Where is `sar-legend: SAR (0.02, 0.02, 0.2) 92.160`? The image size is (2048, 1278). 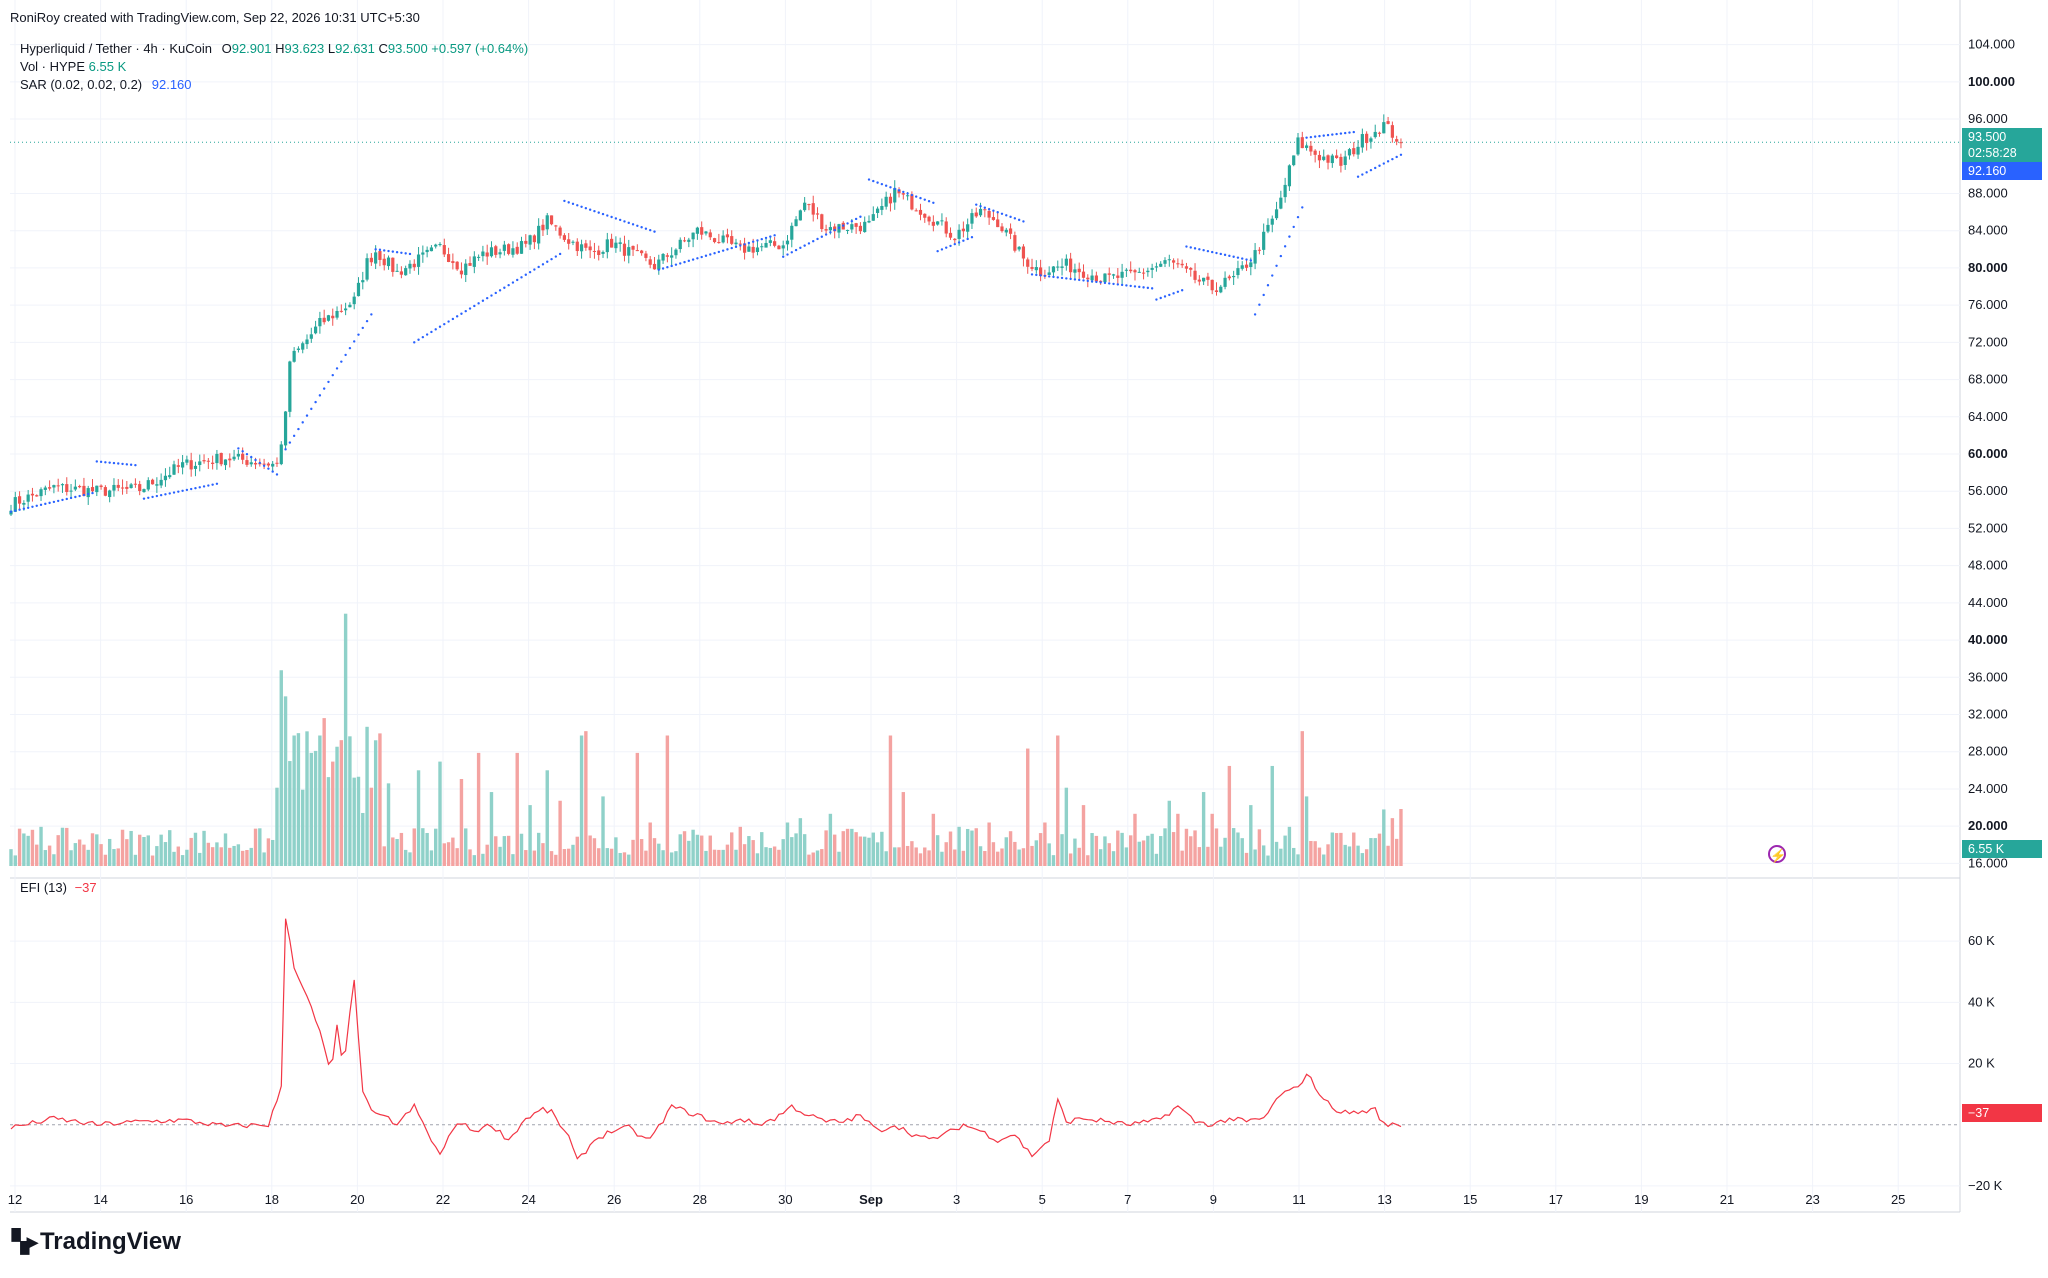 sar-legend: SAR (0.02, 0.02, 0.2) 92.160 is located at coordinates (106, 84).